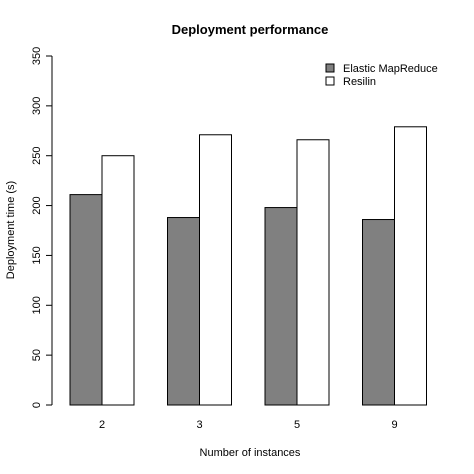 Image resolution: width=474 pixels, height=474 pixels. I want to click on chart-title: Deployment performance, so click(250, 29).